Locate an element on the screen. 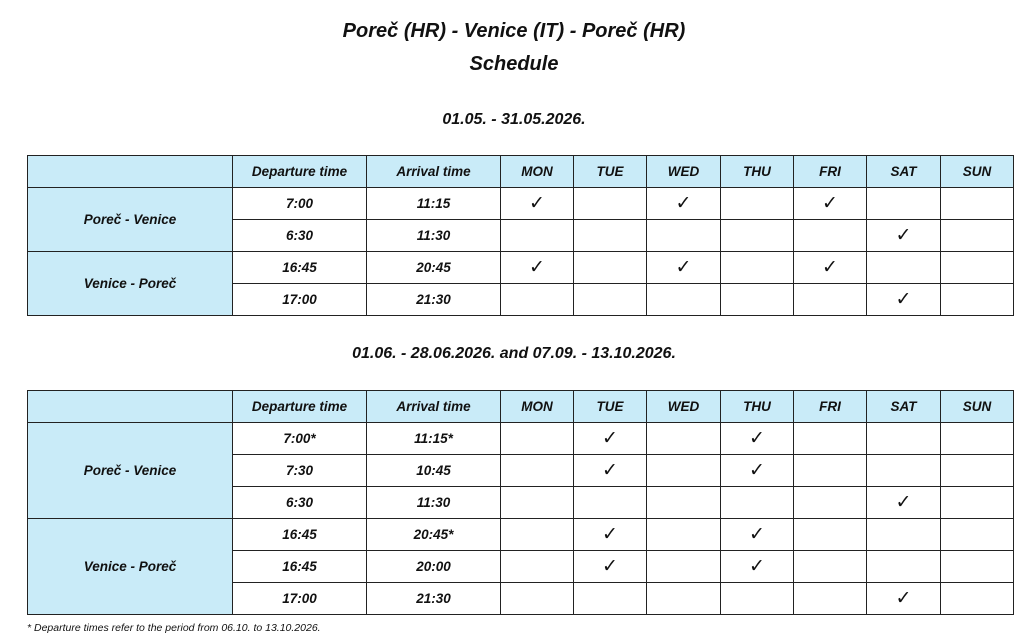  arrival-time: 11:30 is located at coordinates (433, 502).